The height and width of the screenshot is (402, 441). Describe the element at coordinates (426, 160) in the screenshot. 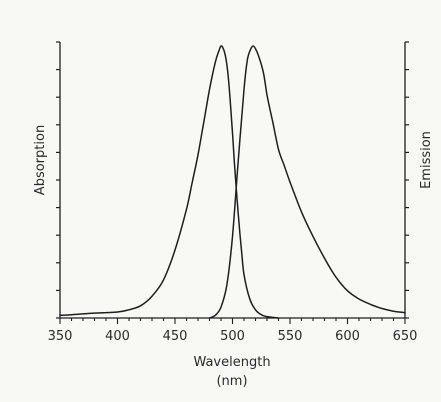

I see `y-axis-right-label: Emission` at that location.